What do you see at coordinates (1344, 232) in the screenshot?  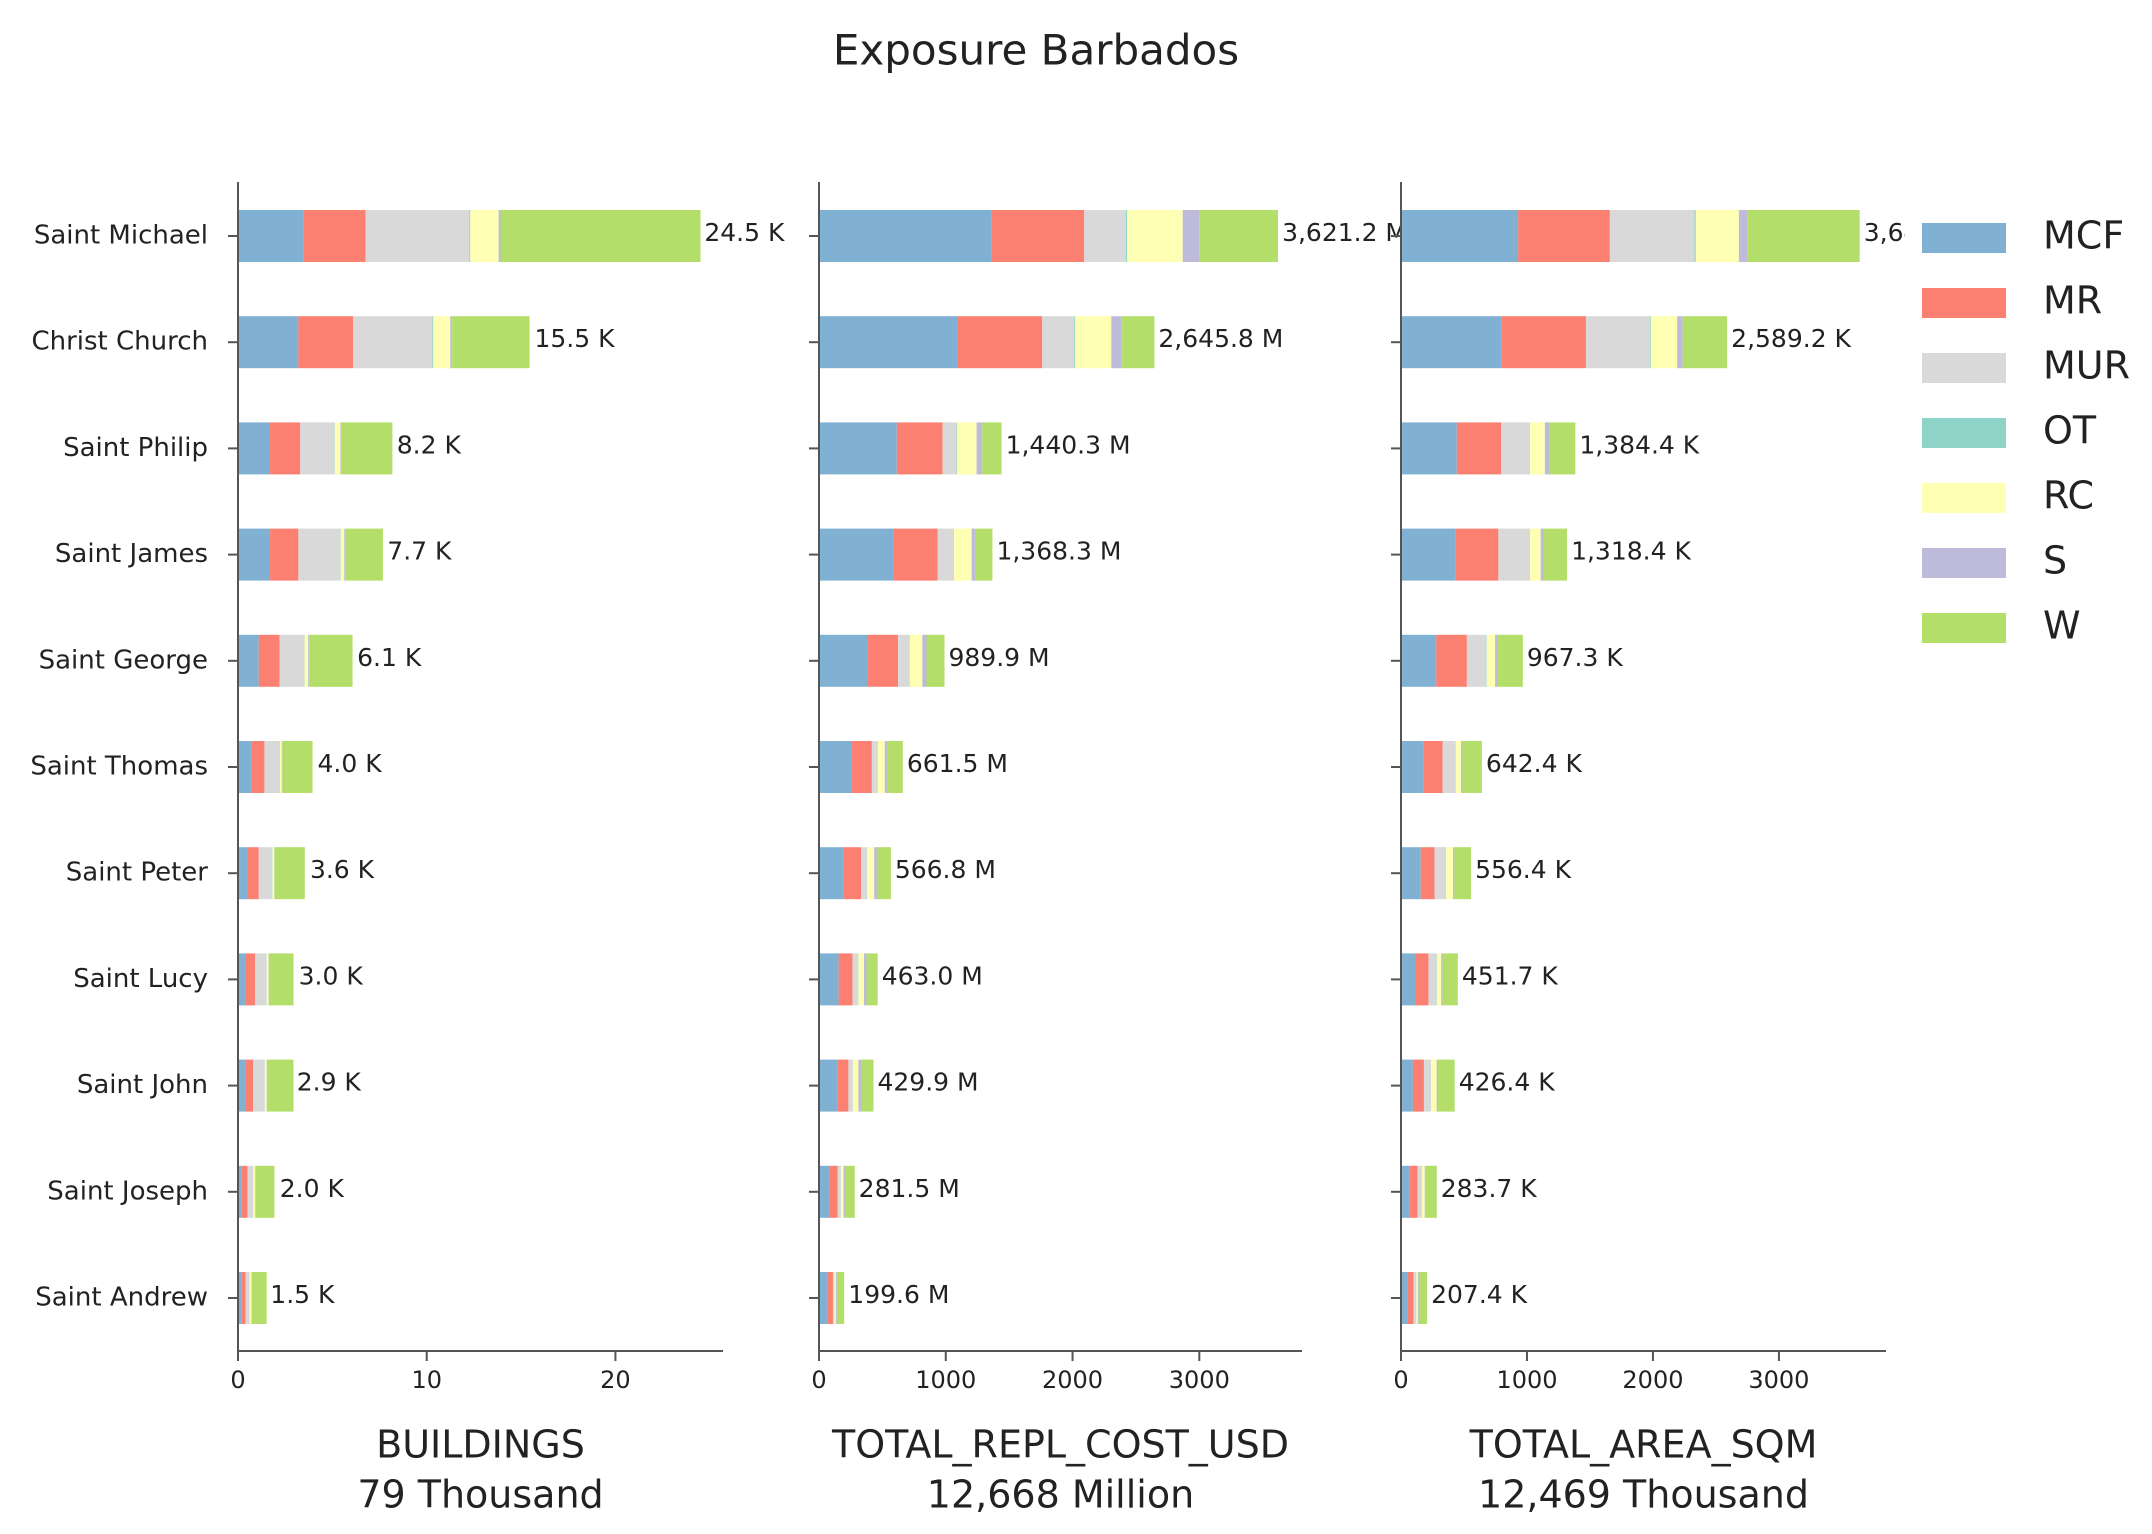 I see `total-label: 3,621.2 M` at bounding box center [1344, 232].